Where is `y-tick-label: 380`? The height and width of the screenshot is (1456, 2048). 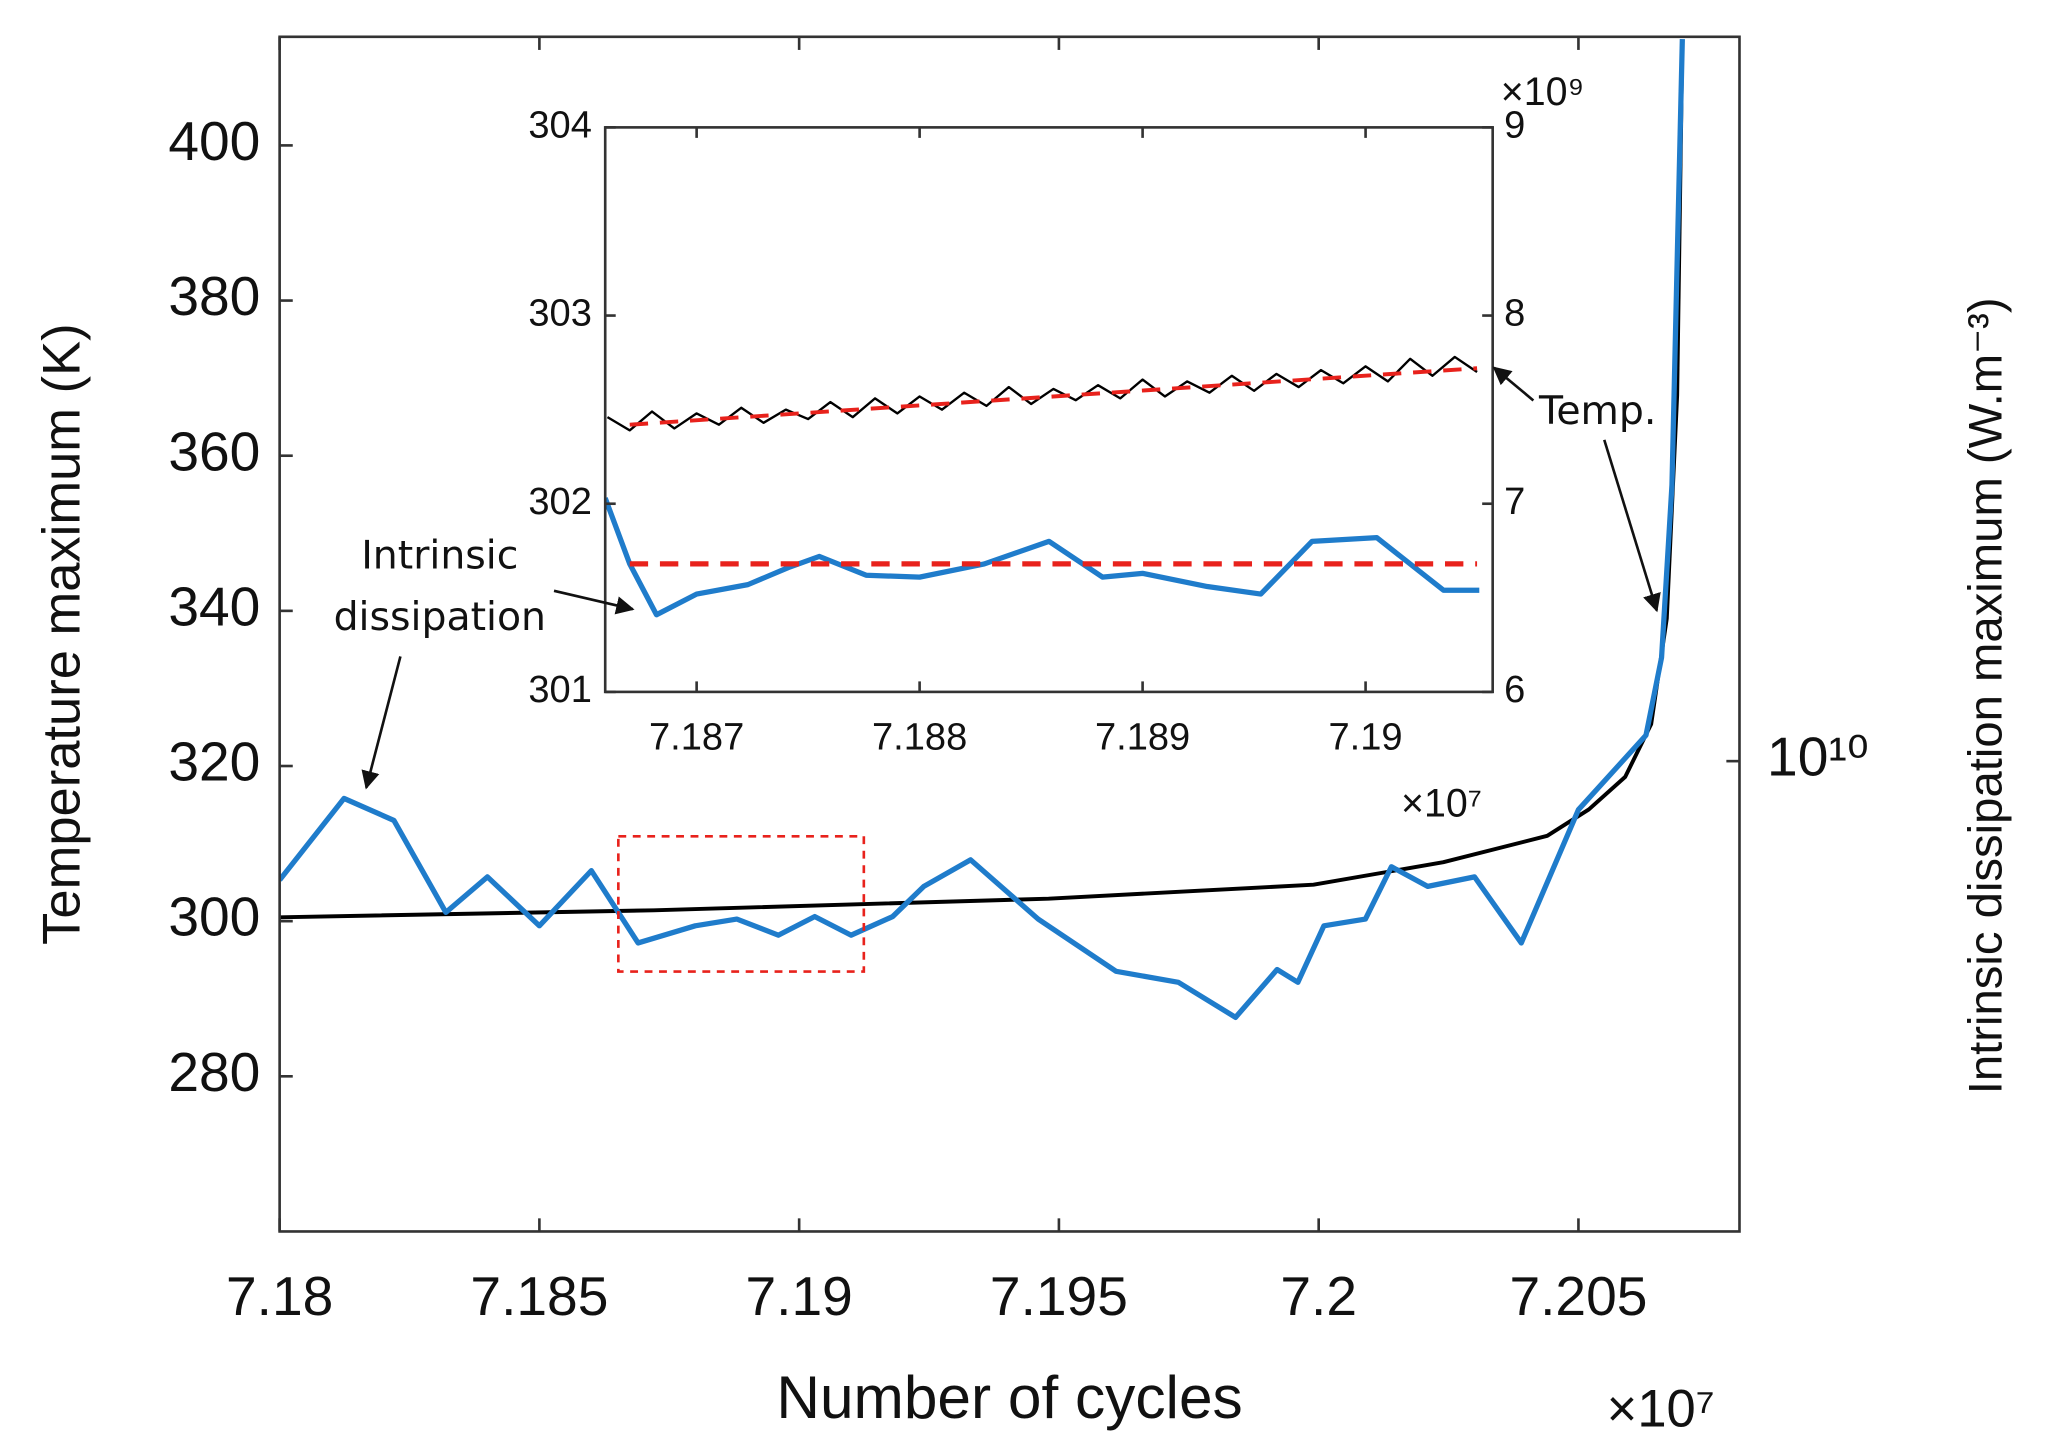 y-tick-label: 380 is located at coordinates (214, 296).